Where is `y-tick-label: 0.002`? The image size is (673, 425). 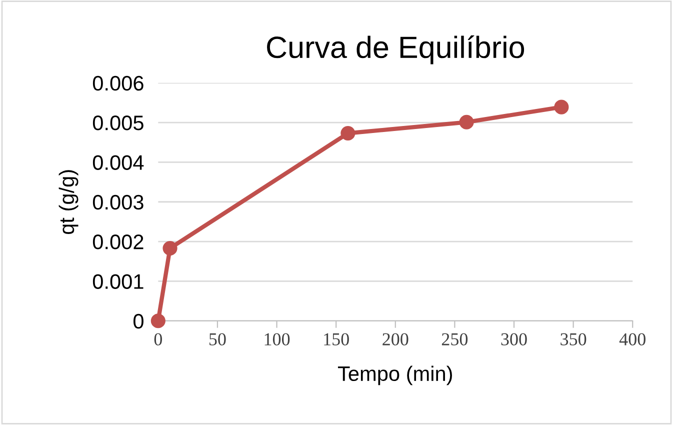
y-tick-label: 0.002 is located at coordinates (118, 242).